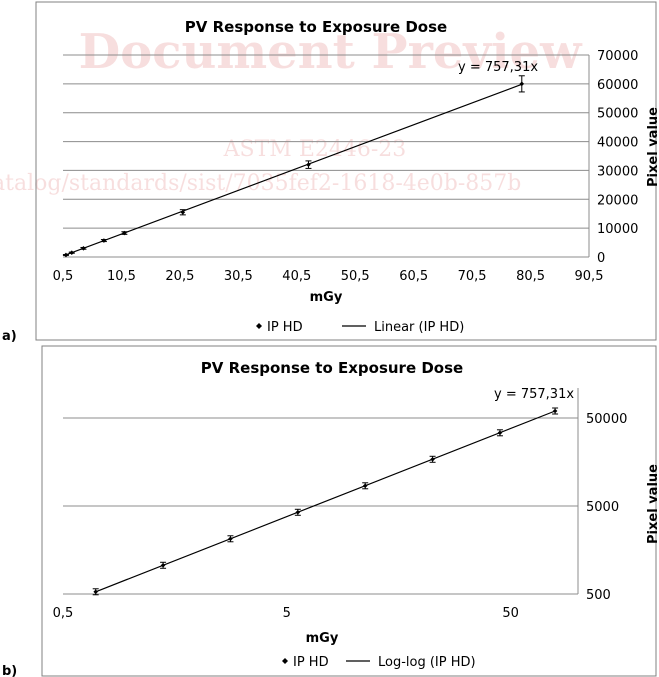 This screenshot has height=677, width=659. Describe the element at coordinates (315, 149) in the screenshot. I see `watermark-line-2: ASTM E2446-23` at that location.